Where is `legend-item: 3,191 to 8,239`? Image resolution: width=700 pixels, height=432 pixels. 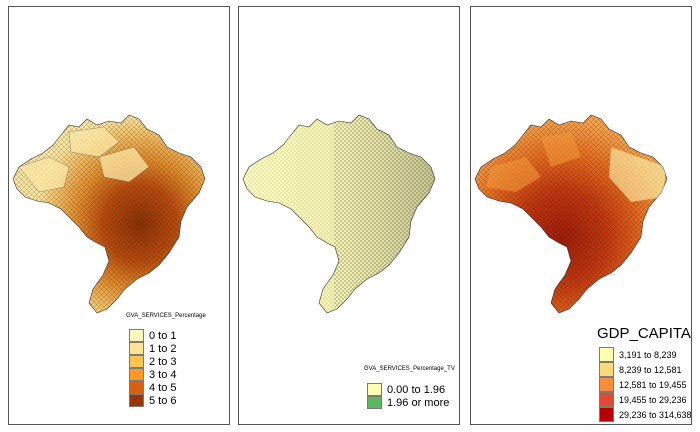 legend-item: 3,191 to 8,239 is located at coordinates (645, 354).